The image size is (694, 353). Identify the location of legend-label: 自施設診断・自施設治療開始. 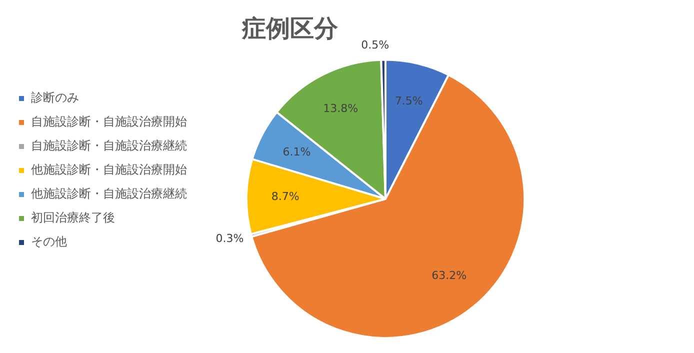
(109, 121).